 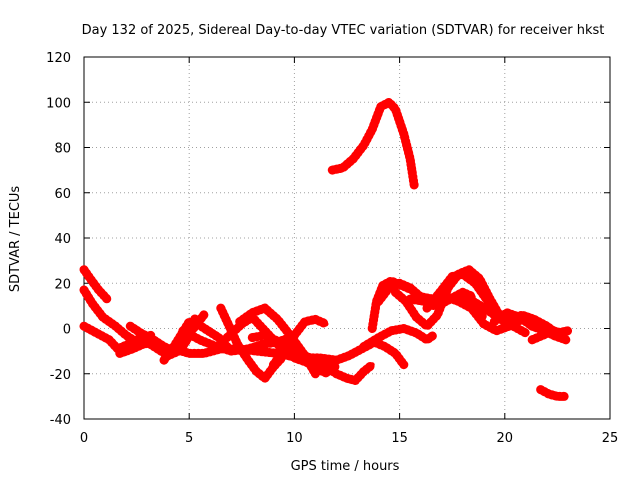 What do you see at coordinates (189, 438) in the screenshot?
I see `x-tick-label: 5` at bounding box center [189, 438].